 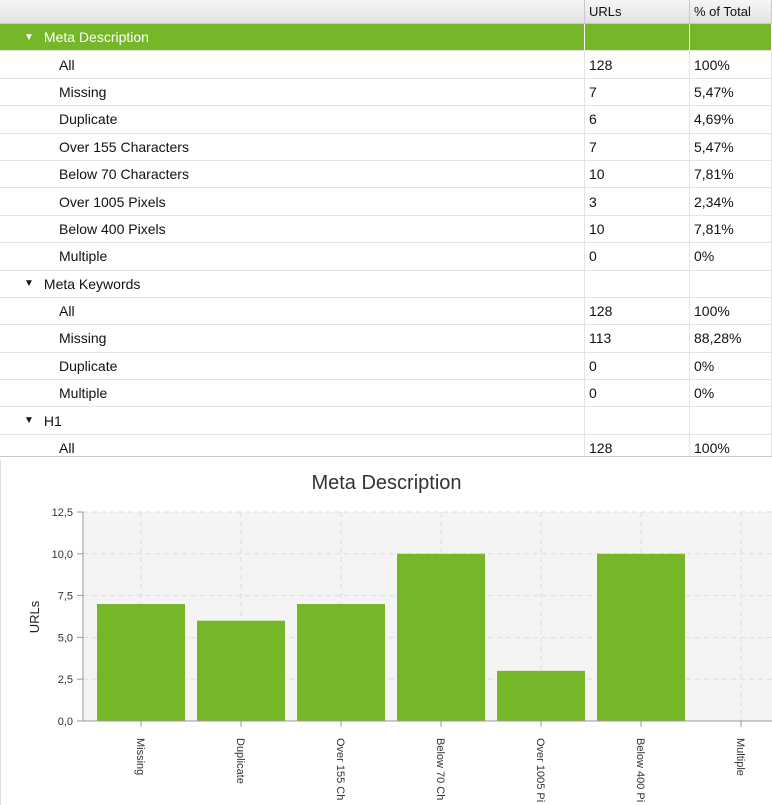 I want to click on y-tick-label: 5,0, so click(x=65, y=638).